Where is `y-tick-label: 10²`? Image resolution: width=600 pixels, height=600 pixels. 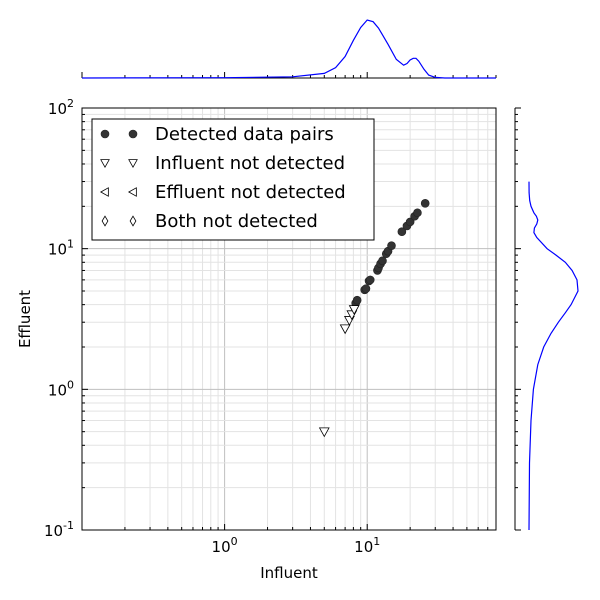
y-tick-label: 10² is located at coordinates (61, 107).